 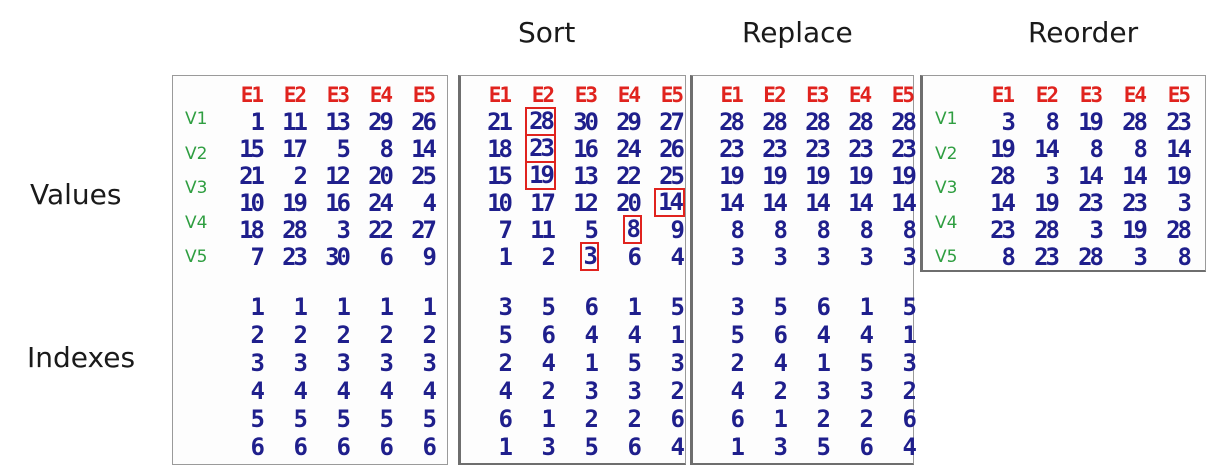 I want to click on row-label: V4, so click(x=946, y=222).